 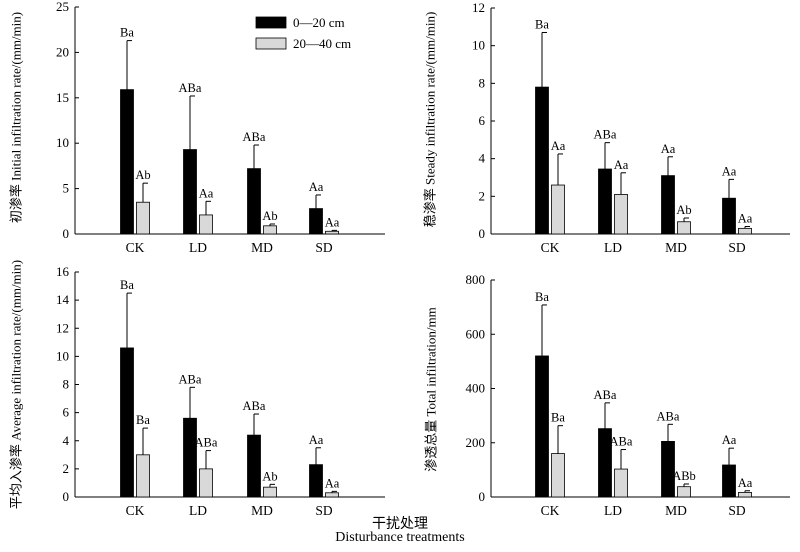 I want to click on y-tick-label: 14, so click(x=63, y=299).